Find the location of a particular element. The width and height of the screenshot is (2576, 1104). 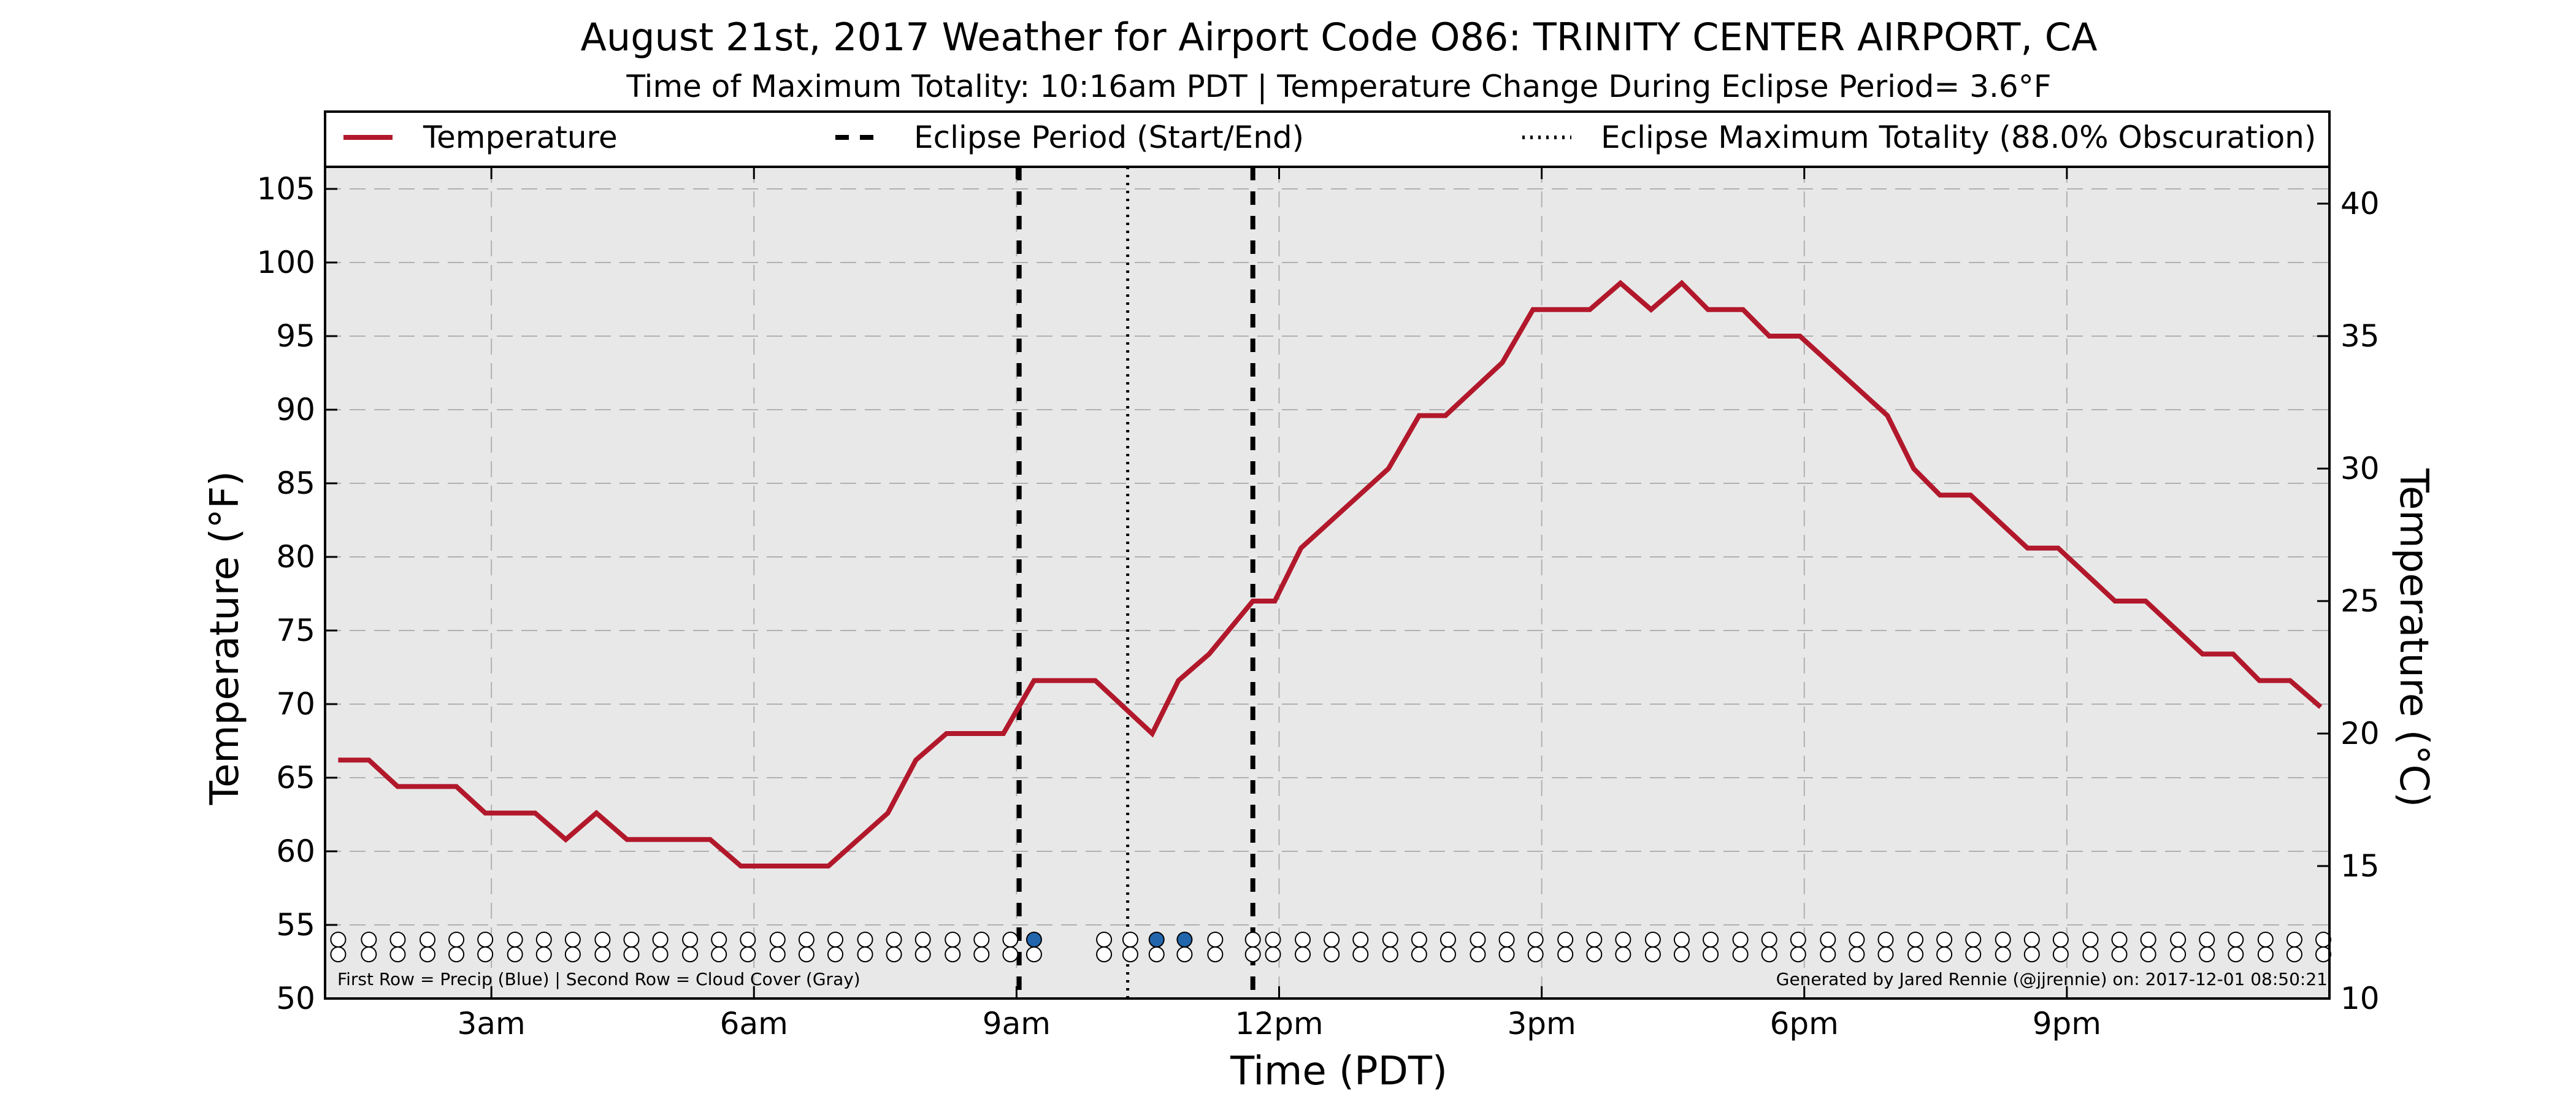

x-tick-label: 3am is located at coordinates (492, 1023).